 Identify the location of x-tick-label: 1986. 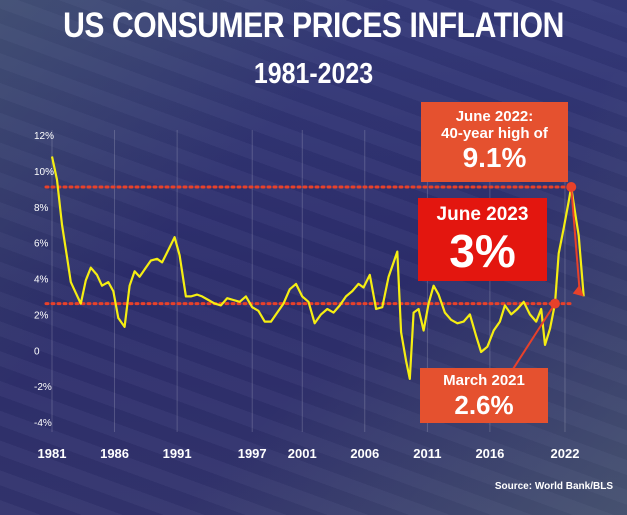
(114, 453).